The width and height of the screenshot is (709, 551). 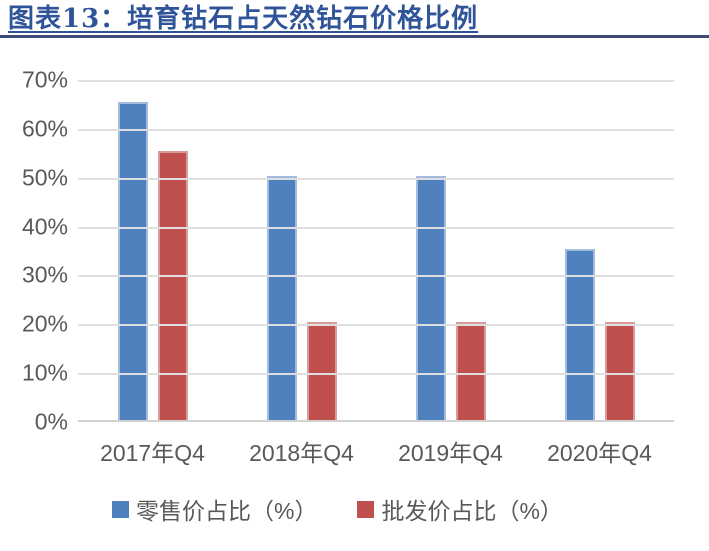 What do you see at coordinates (44, 274) in the screenshot?
I see `y-tick-label: 30%` at bounding box center [44, 274].